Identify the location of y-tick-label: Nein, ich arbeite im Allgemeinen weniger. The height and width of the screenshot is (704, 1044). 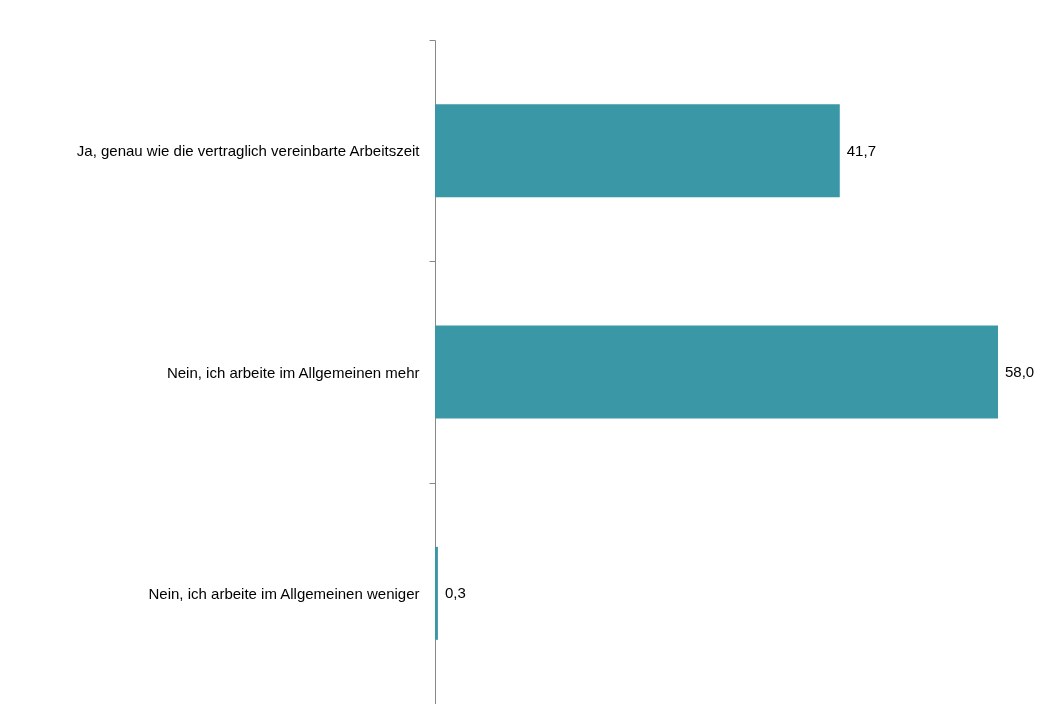
(284, 593).